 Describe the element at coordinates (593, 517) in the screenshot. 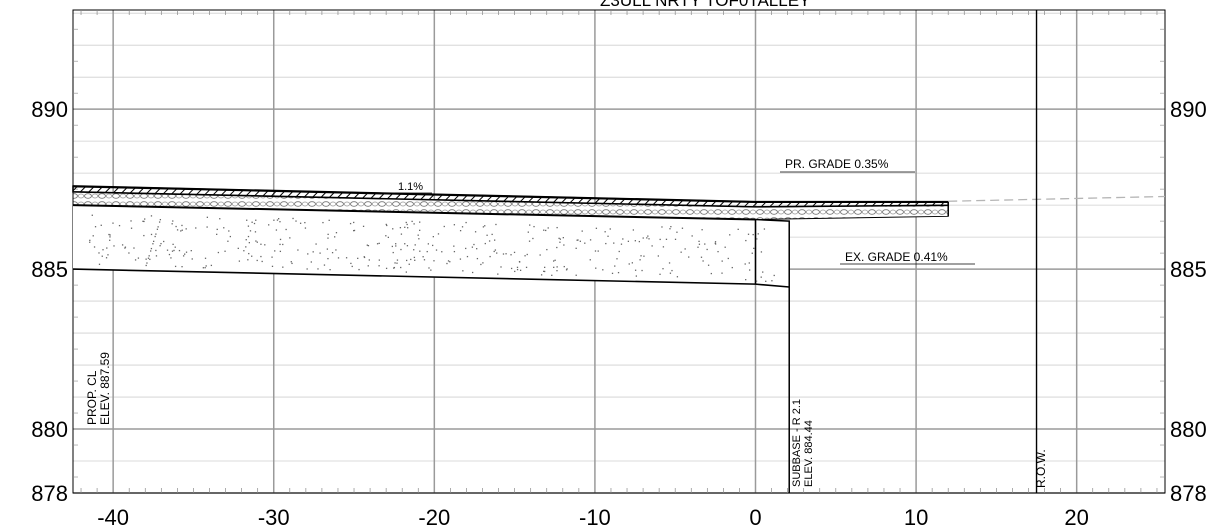

I see `x-axis-labels: -40 -30 -20 -10 0 10 20` at that location.